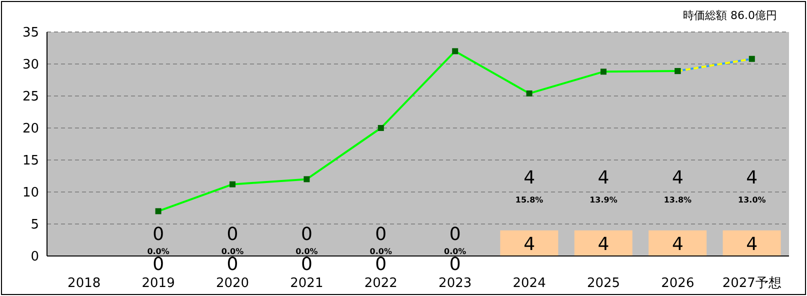 This screenshot has height=296, width=807. I want to click on y-tick-label: 5, so click(34, 225).